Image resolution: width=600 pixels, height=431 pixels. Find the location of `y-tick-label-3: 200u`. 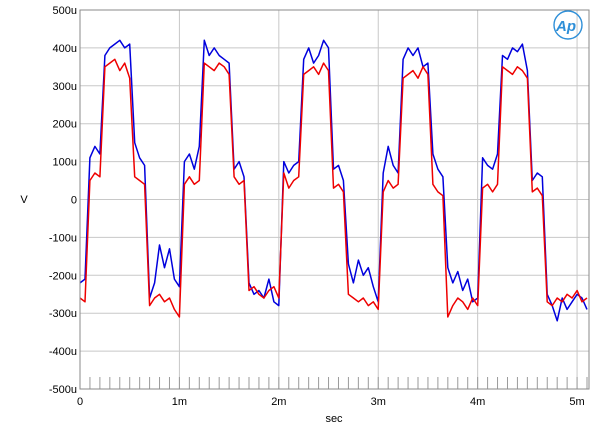

y-tick-label-3: 200u is located at coordinates (65, 125).